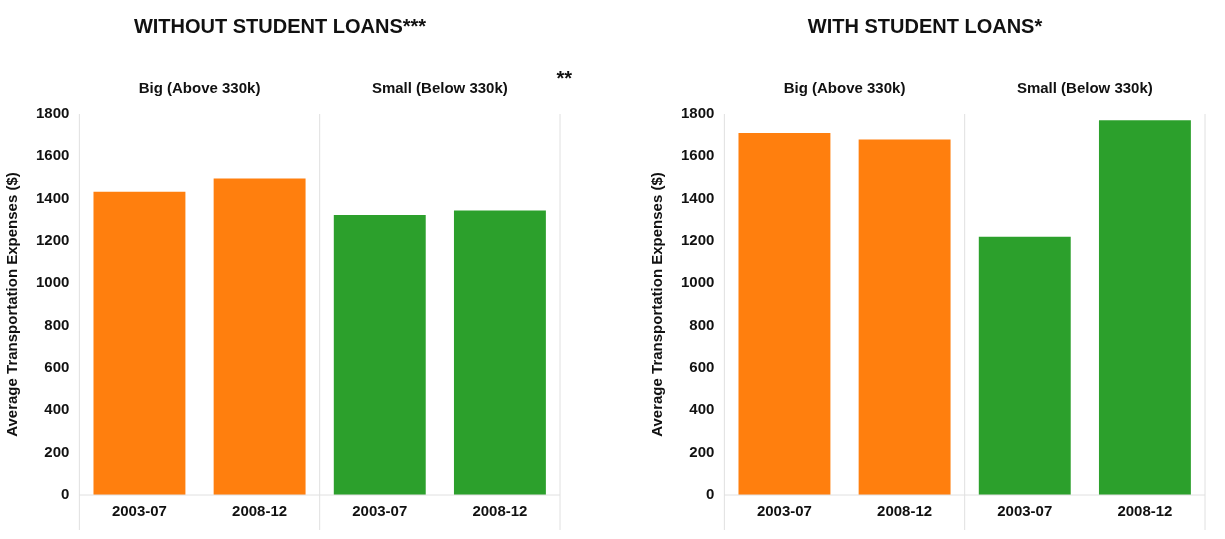 The image size is (1225, 539). Describe the element at coordinates (925, 25) in the screenshot. I see `chart-title: WITH STUDENT LOANS*` at that location.